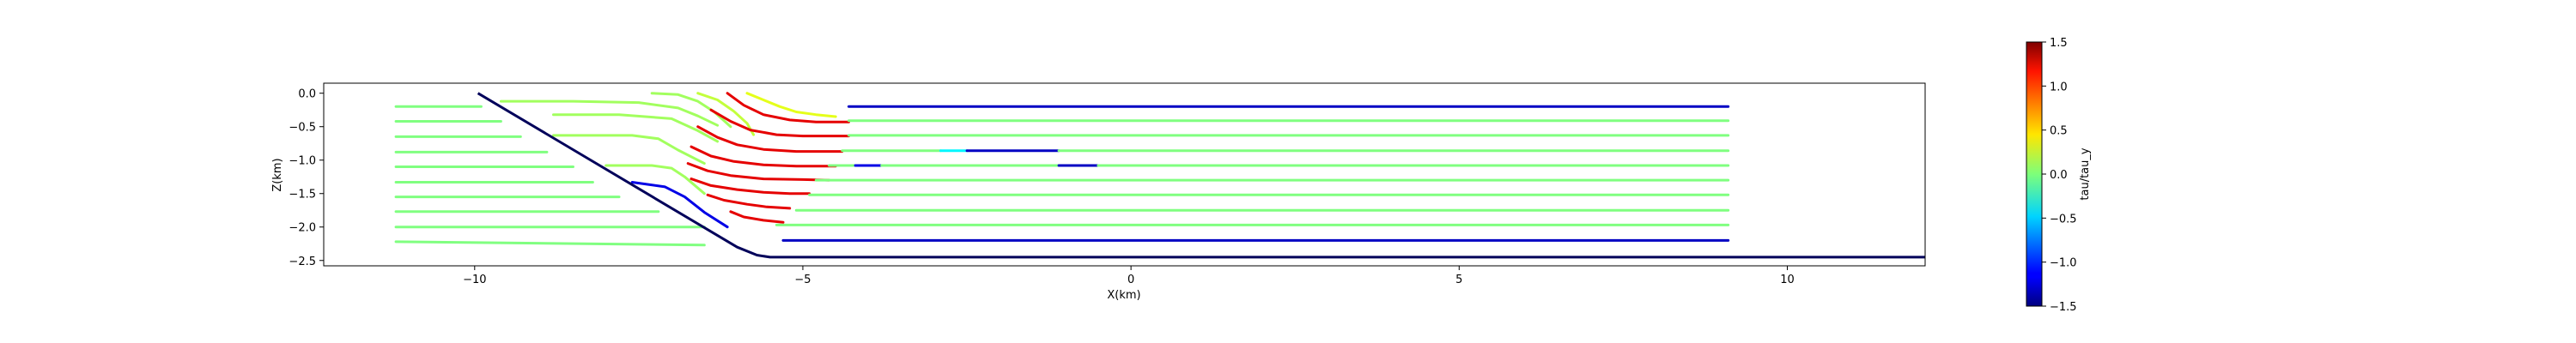 The height and width of the screenshot is (343, 2576). What do you see at coordinates (1459, 280) in the screenshot?
I see `x-tick-label: 5` at bounding box center [1459, 280].